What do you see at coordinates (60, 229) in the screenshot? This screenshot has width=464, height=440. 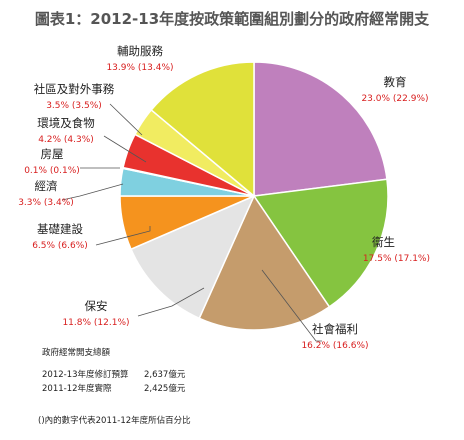 I see `slice-label: 基礎建設` at bounding box center [60, 229].